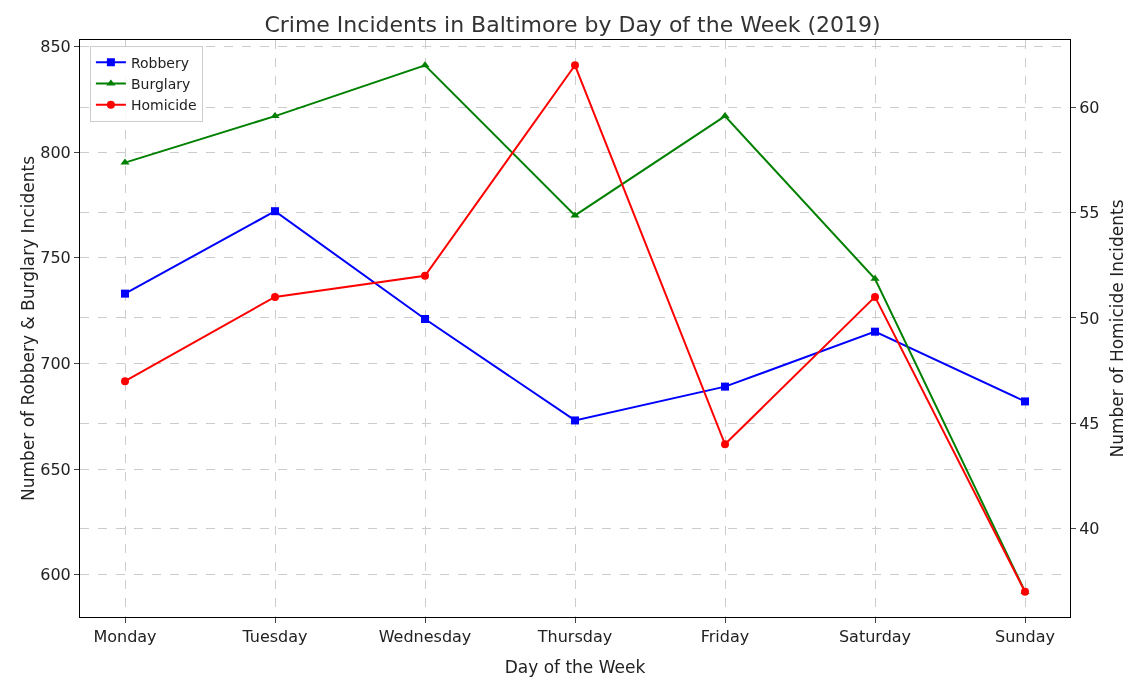 Image resolution: width=1145 pixels, height=677 pixels. What do you see at coordinates (160, 84) in the screenshot?
I see `legend-label: Burglary` at bounding box center [160, 84].